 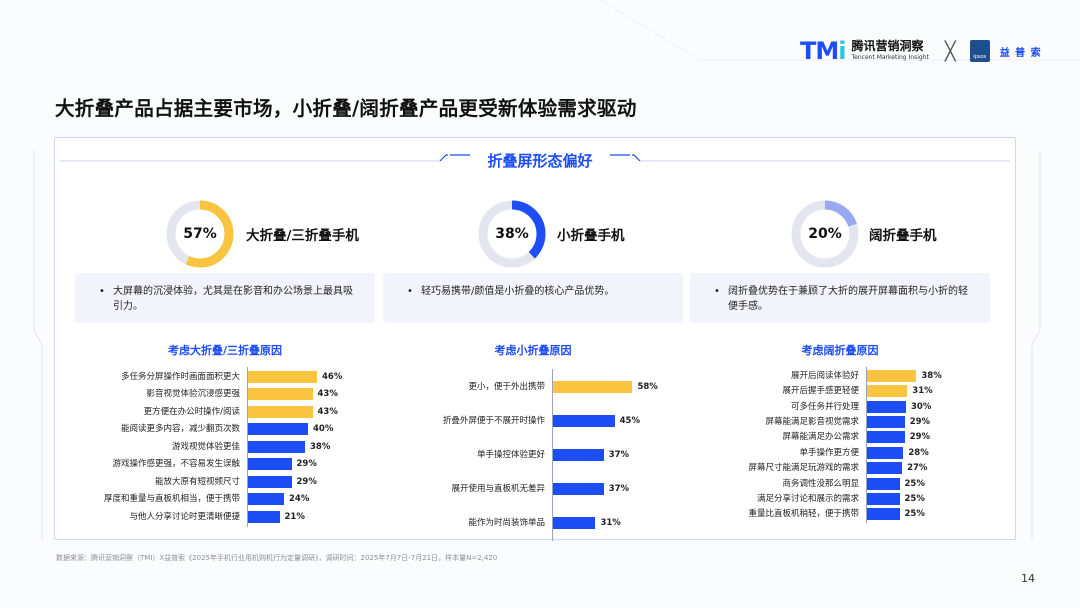 What do you see at coordinates (294, 516) in the screenshot?
I see `bar-value-label: 21%` at bounding box center [294, 516].